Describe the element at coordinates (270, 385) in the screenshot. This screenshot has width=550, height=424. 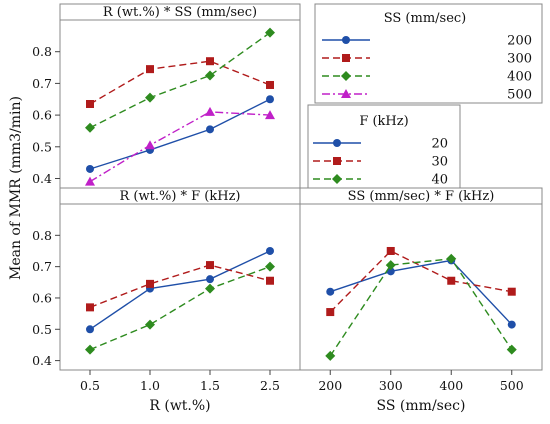
I see `panel-bottom-left-xtick-label: 2.5` at that location.